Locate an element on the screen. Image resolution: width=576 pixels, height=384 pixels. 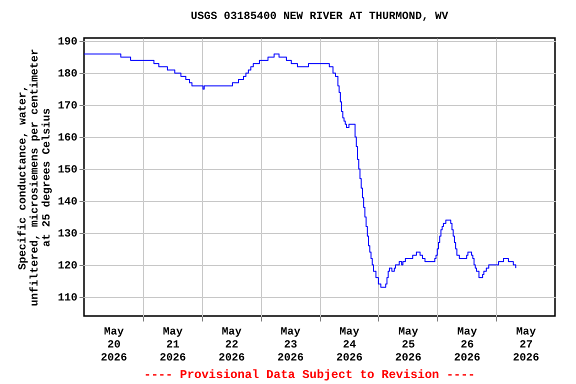
x-tick-label: May 24 2026 is located at coordinates (349, 345).